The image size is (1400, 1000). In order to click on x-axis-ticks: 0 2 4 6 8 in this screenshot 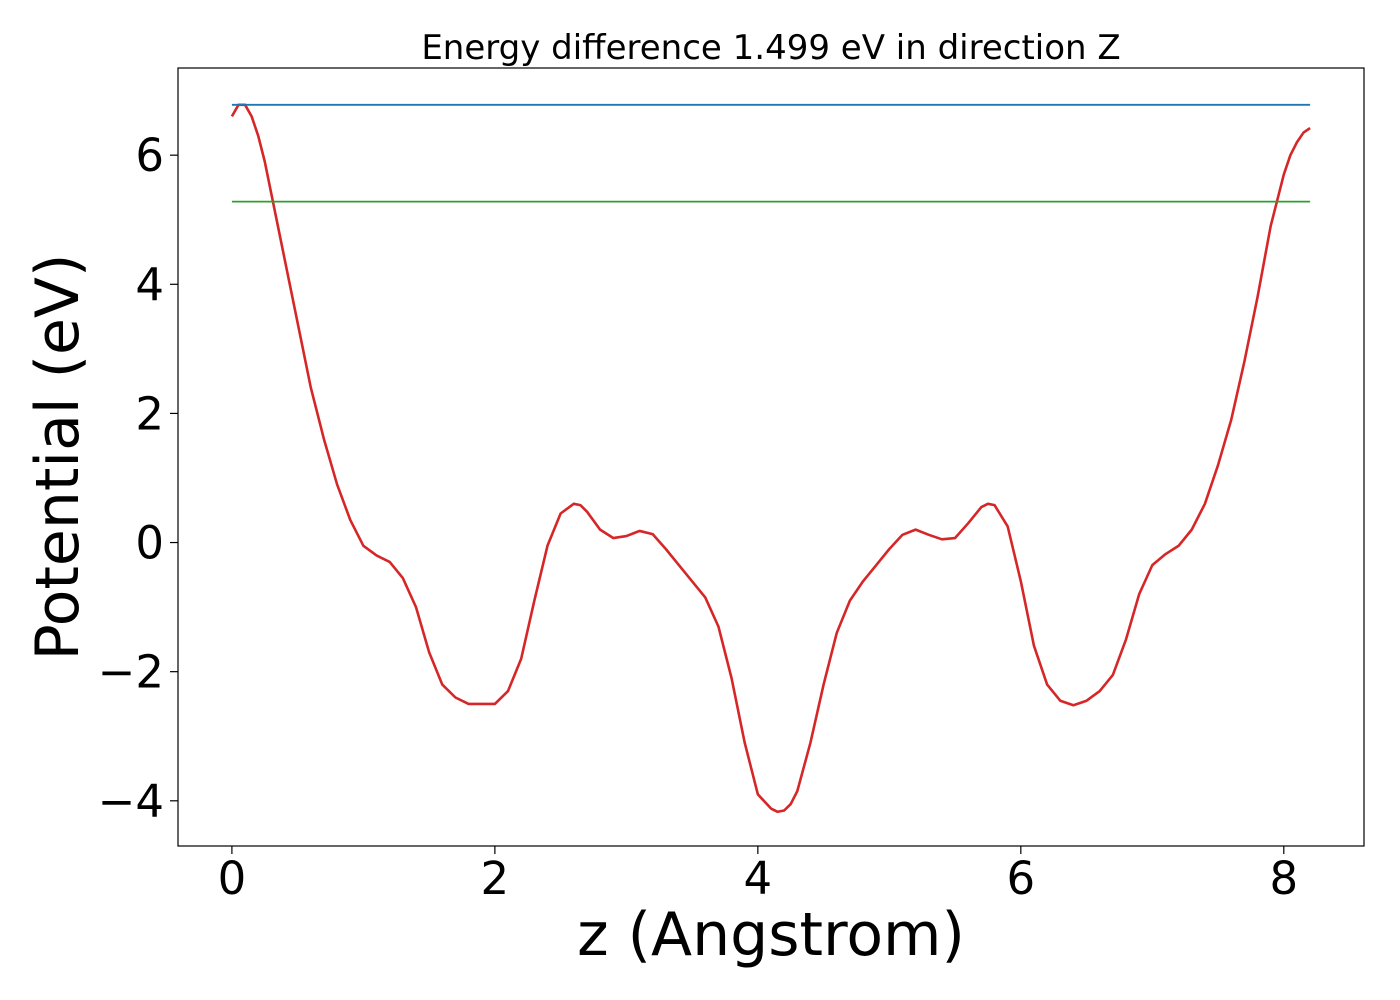, I will do `click(758, 875)`.